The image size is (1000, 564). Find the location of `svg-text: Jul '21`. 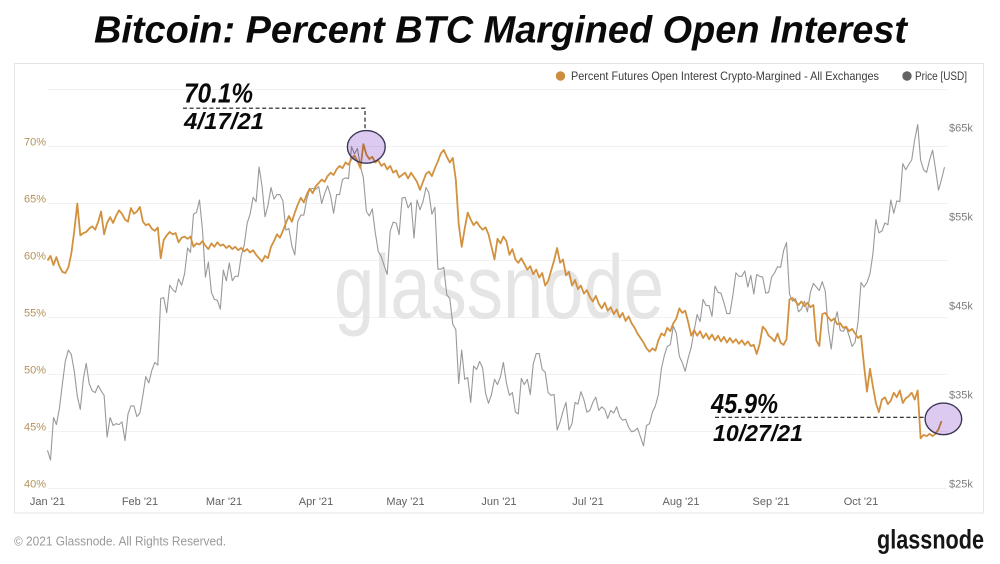

svg-text: Jul '21 is located at coordinates (587, 502).